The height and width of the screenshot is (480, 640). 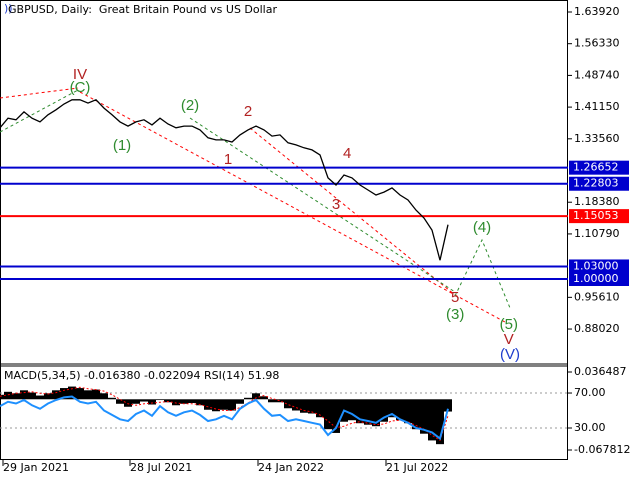 What do you see at coordinates (596, 265) in the screenshot?
I see `level-label: 1.03000` at bounding box center [596, 265].